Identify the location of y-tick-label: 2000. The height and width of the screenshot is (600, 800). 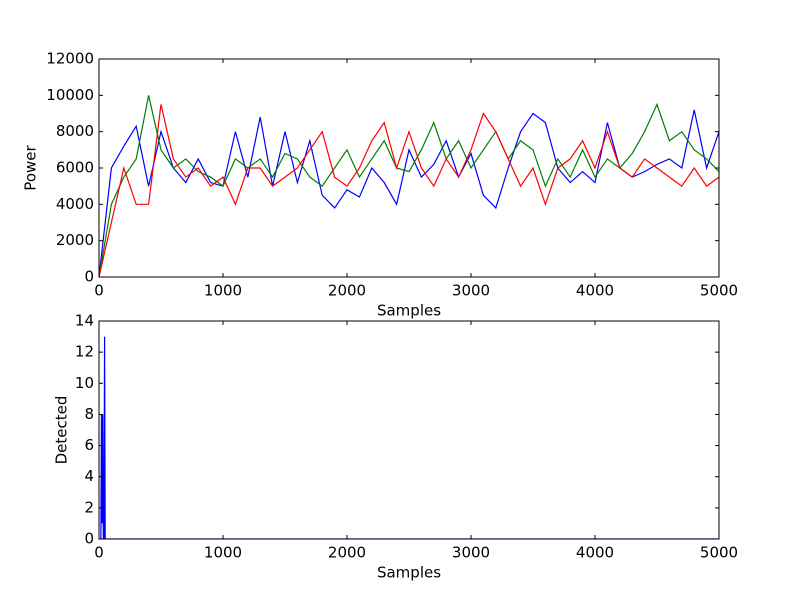
(75, 240).